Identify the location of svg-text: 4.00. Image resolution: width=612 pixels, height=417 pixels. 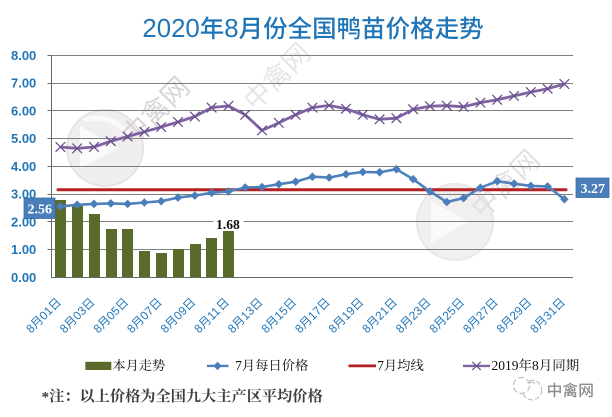
(23, 166).